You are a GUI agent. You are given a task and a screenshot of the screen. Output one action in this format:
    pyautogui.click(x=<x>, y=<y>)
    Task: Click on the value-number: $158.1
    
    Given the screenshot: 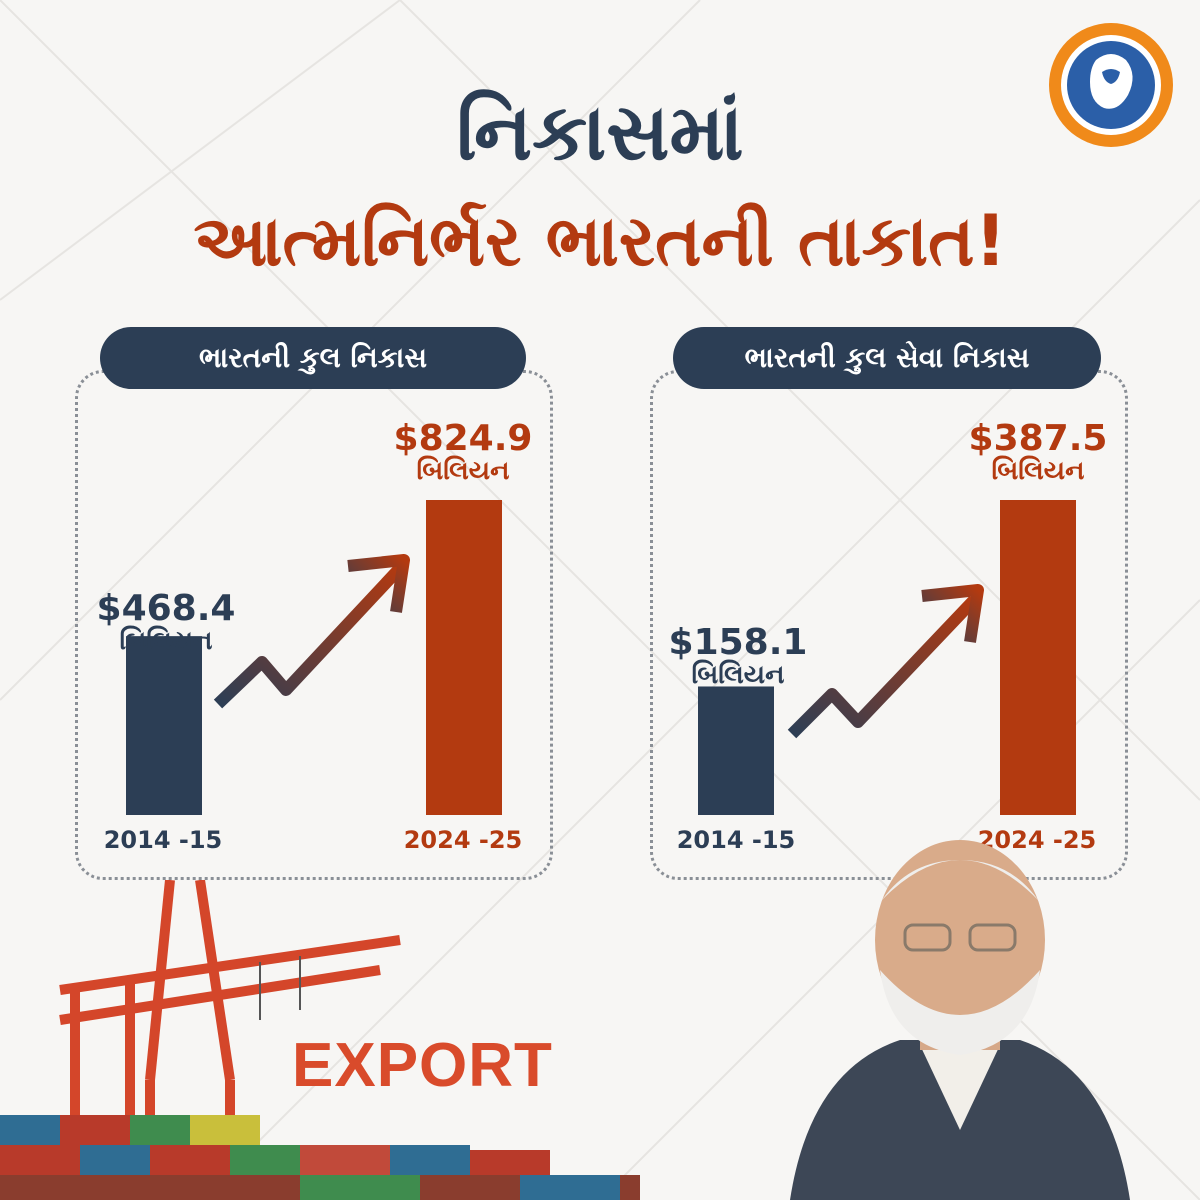 What is the action you would take?
    pyautogui.click(x=738, y=642)
    